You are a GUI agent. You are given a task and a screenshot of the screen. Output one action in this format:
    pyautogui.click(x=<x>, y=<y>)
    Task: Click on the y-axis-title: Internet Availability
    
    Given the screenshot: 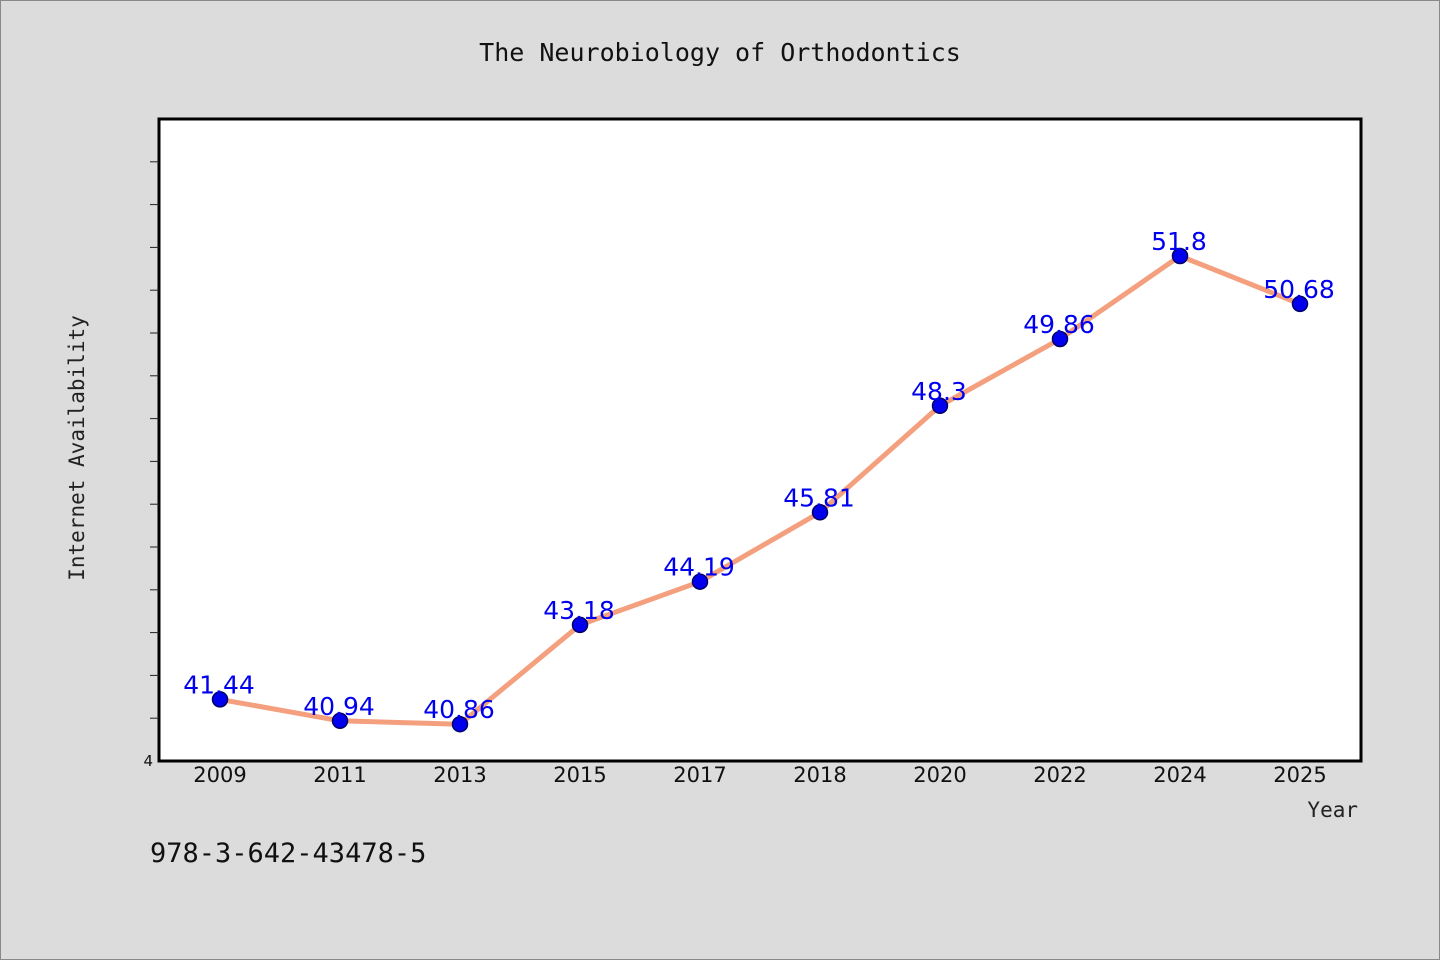 What is the action you would take?
    pyautogui.click(x=77, y=448)
    